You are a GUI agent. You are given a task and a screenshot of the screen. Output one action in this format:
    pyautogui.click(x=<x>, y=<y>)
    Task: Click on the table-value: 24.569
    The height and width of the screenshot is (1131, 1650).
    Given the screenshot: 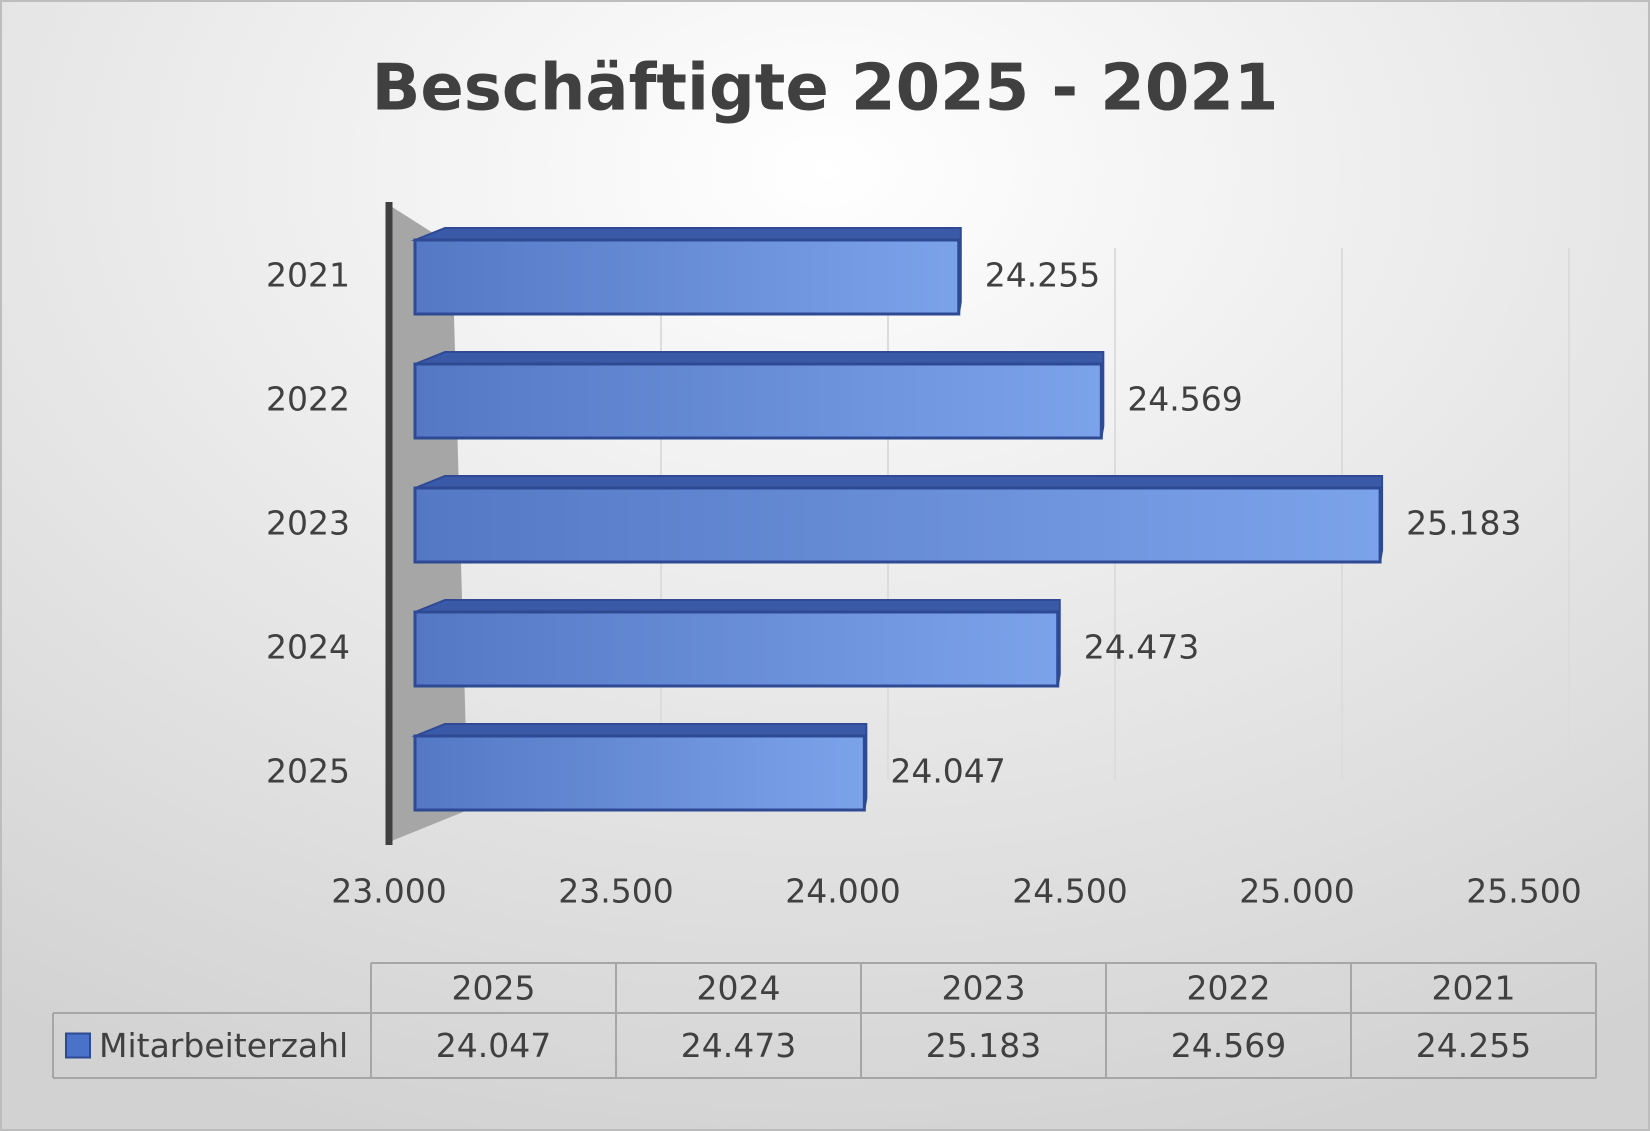 What is the action you would take?
    pyautogui.click(x=1228, y=1045)
    